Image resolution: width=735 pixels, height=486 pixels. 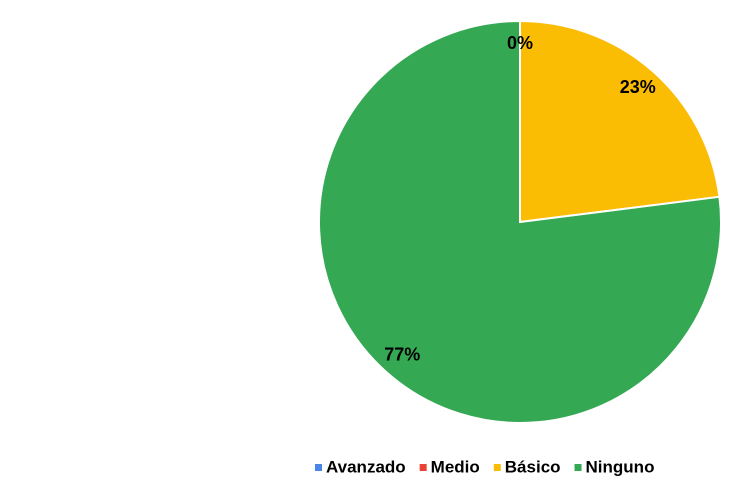 I want to click on legend-label: Medio, so click(x=455, y=466).